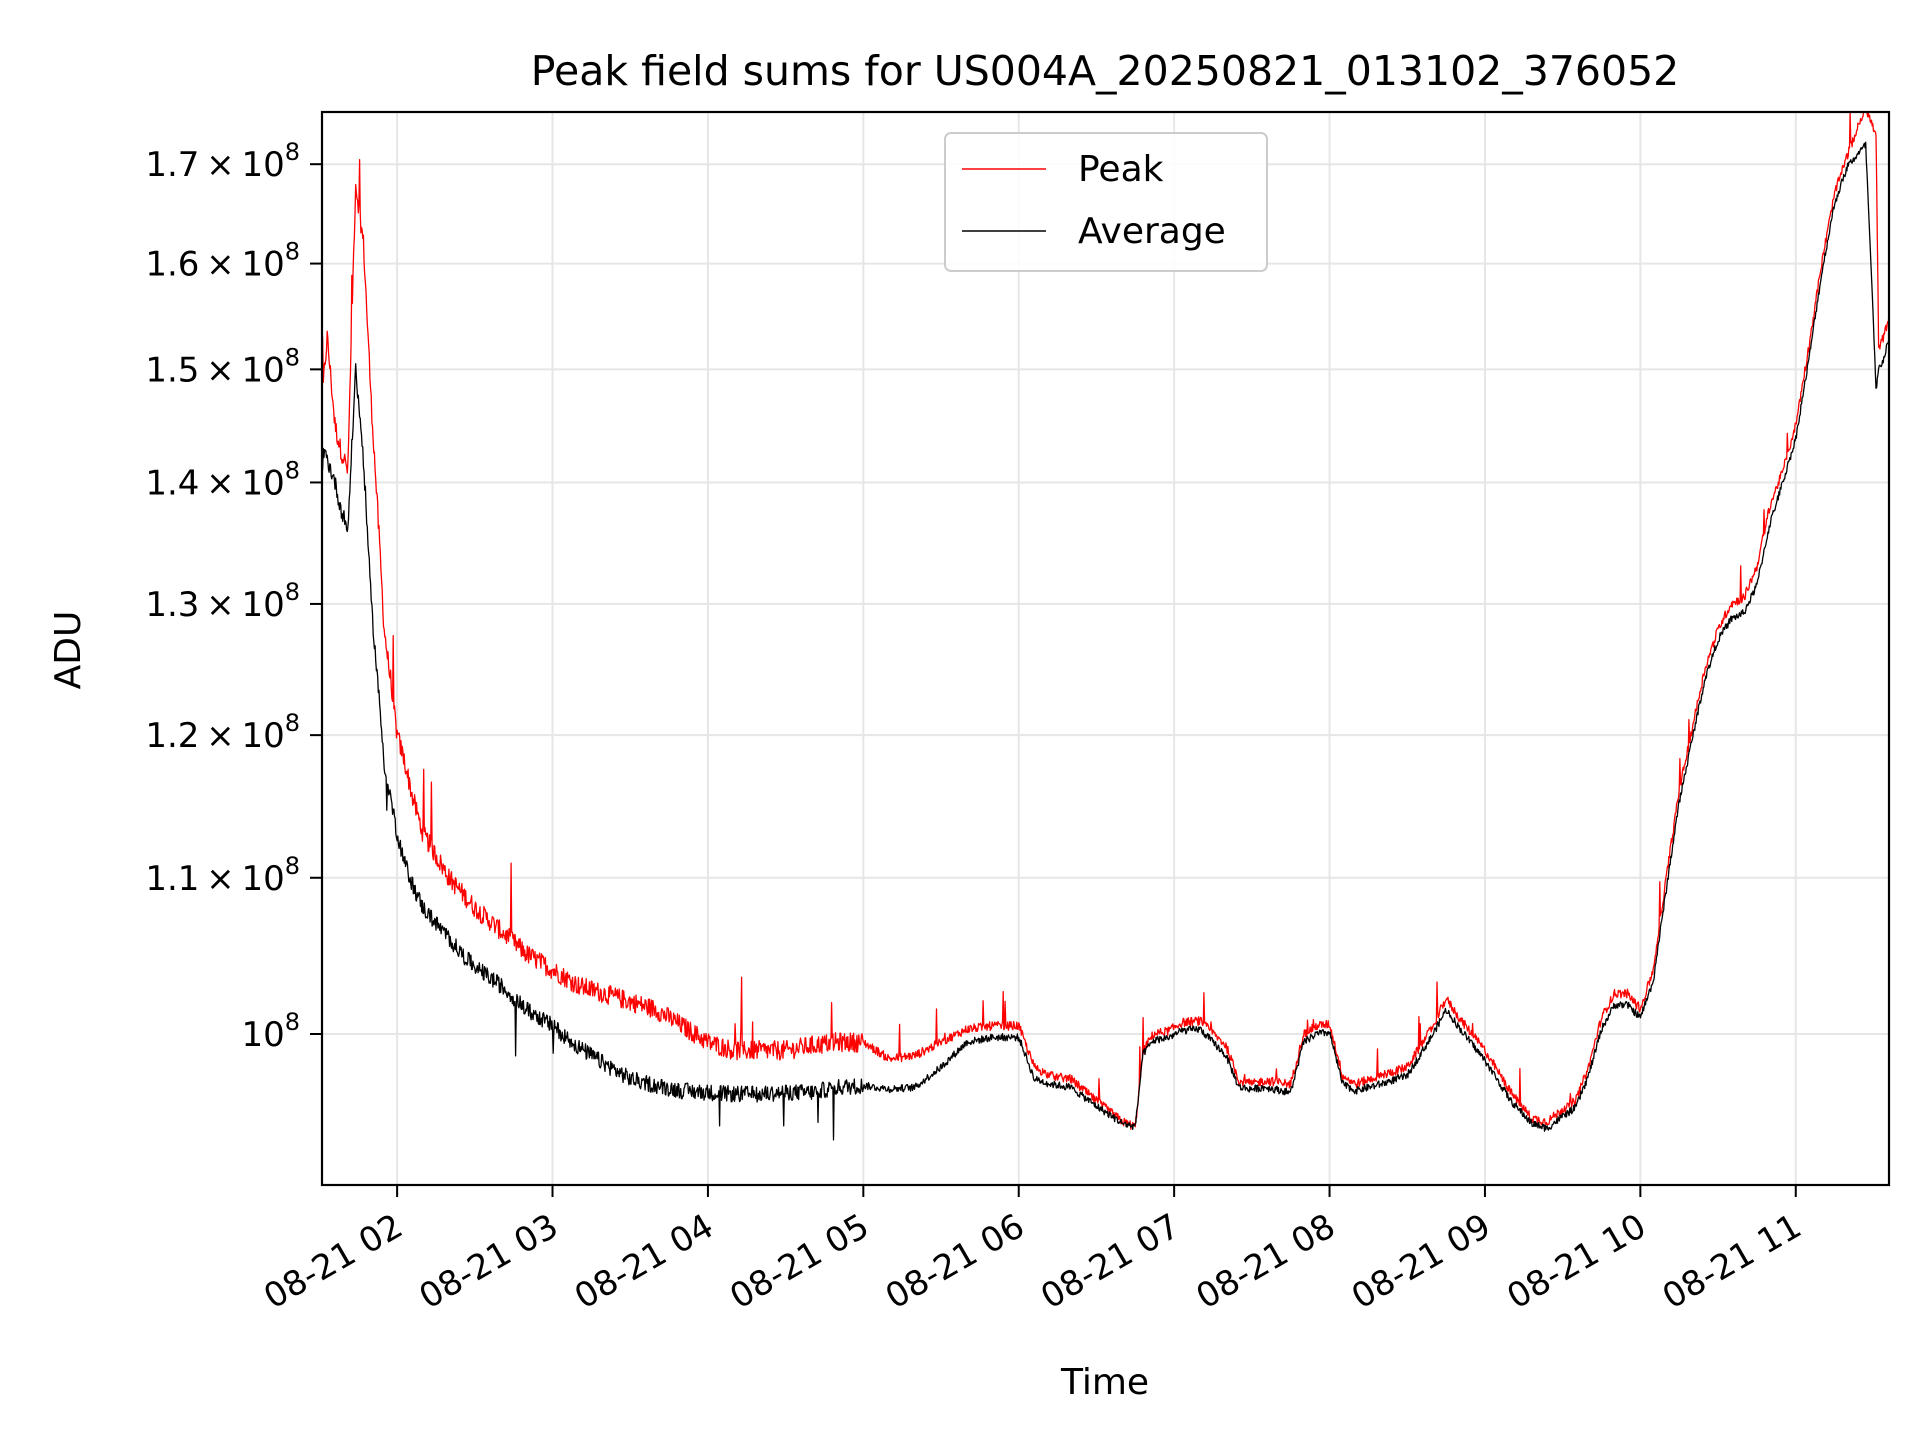 The image size is (1920, 1440). I want to click on legend-label-average: Average, so click(1152, 231).